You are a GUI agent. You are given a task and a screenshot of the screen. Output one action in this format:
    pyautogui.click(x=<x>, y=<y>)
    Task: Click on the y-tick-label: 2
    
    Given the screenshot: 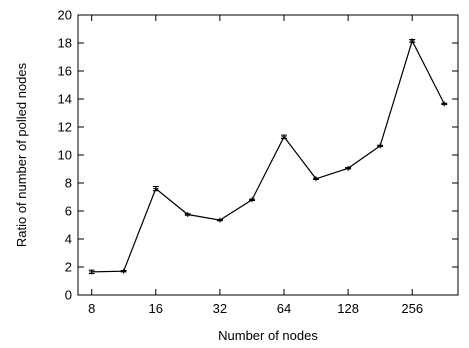 What is the action you would take?
    pyautogui.click(x=68, y=267)
    